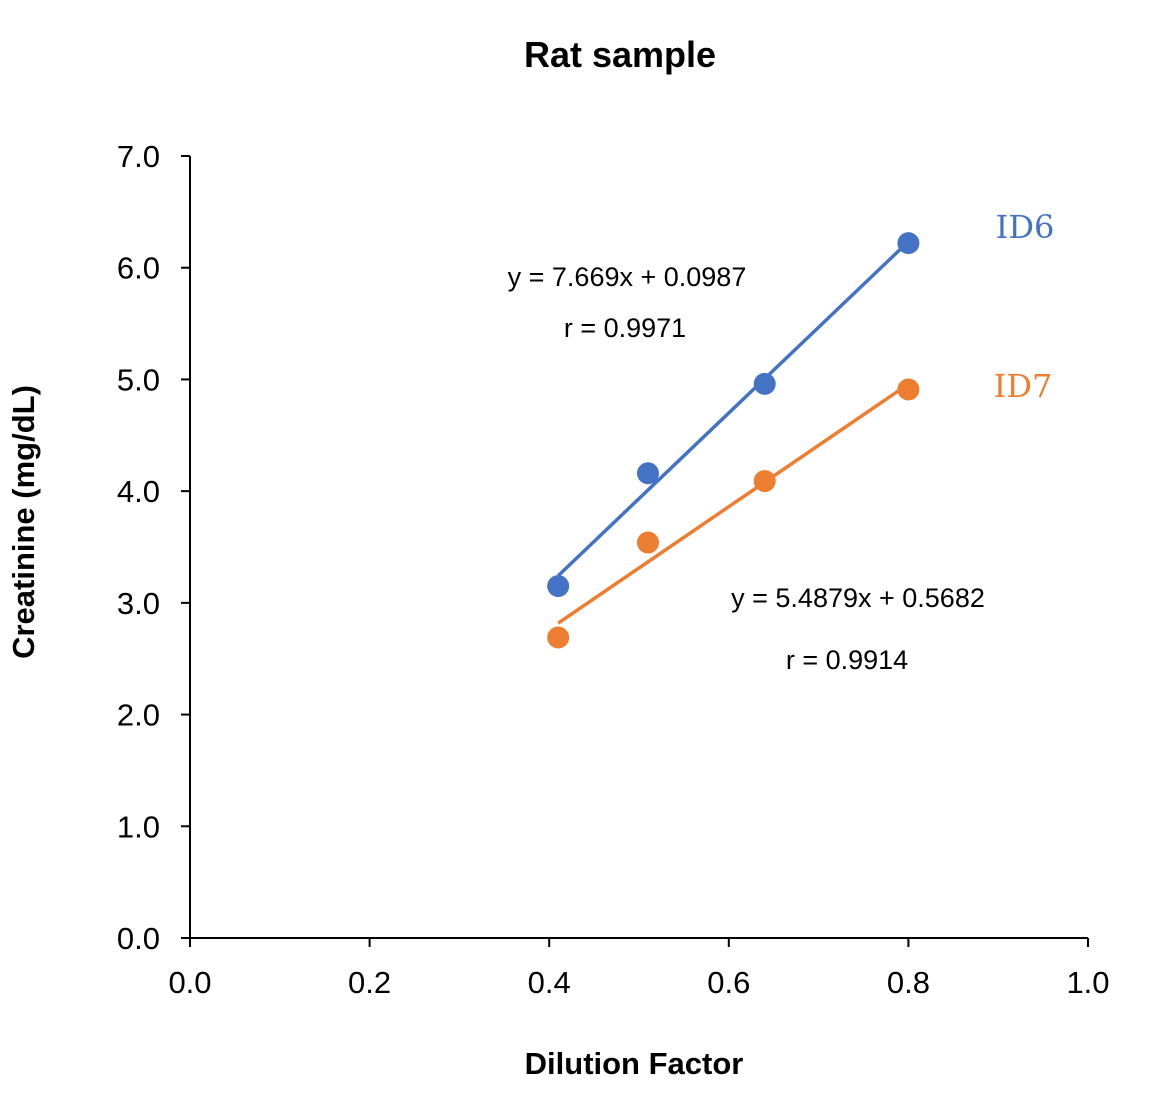 Image resolution: width=1150 pixels, height=1100 pixels. What do you see at coordinates (23, 522) in the screenshot?
I see `y-axis-label: Creatinine (mg/dL)` at bounding box center [23, 522].